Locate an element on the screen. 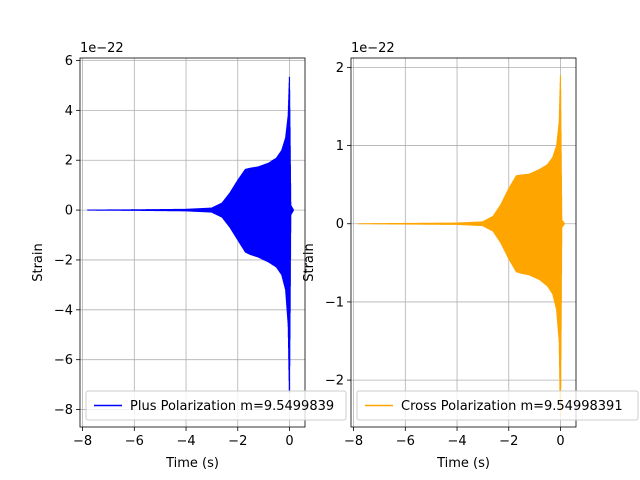 This screenshot has width=640, height=480. y-tick-label: −6 is located at coordinates (63, 360).